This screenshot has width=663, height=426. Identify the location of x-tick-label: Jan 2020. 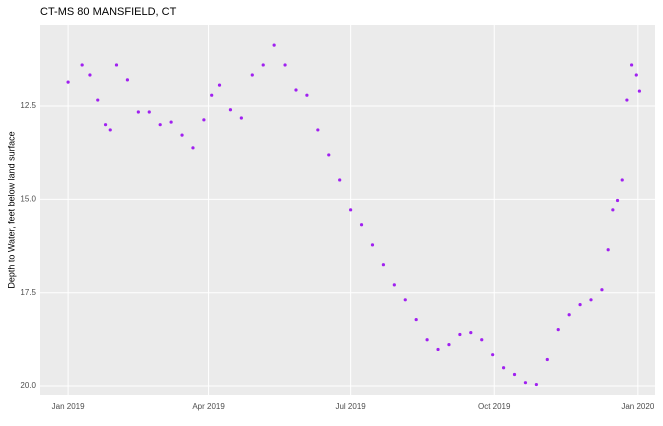
(637, 406).